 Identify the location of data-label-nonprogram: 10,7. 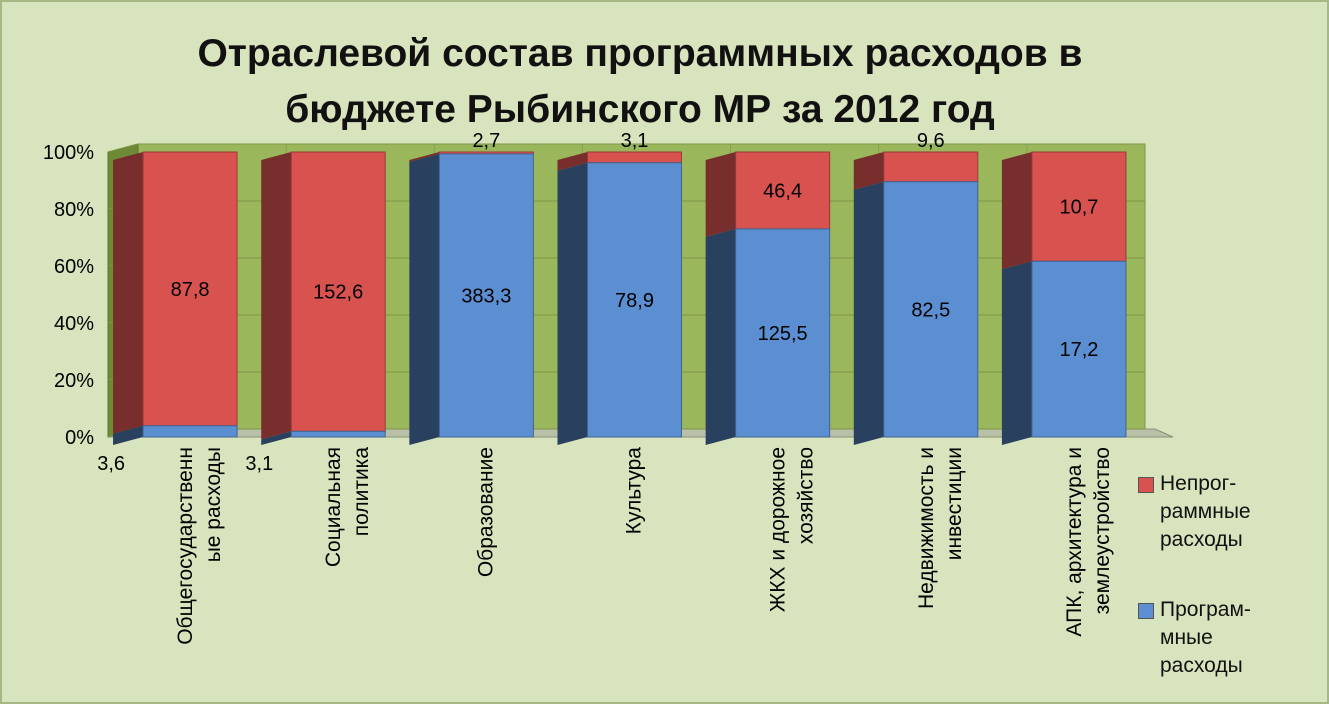
(1078, 208).